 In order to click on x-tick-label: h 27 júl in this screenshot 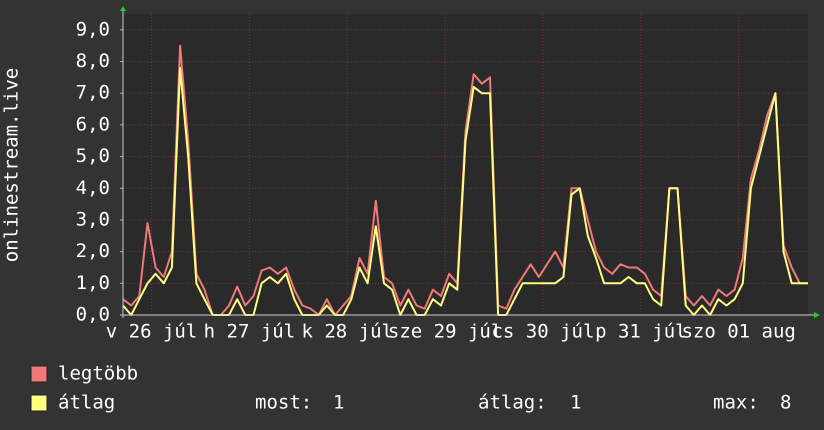, I will do `click(250, 332)`.